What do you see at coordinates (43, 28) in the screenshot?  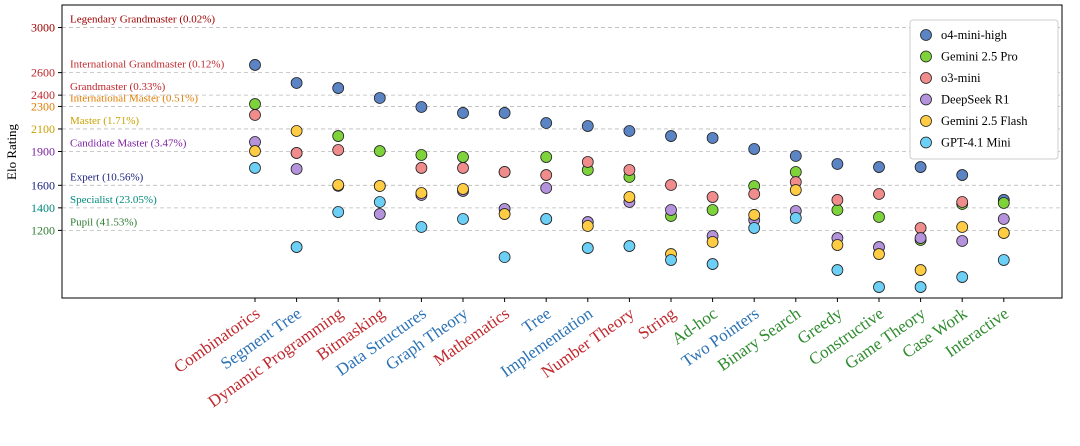 I see `y-tick-label: 3000` at bounding box center [43, 28].